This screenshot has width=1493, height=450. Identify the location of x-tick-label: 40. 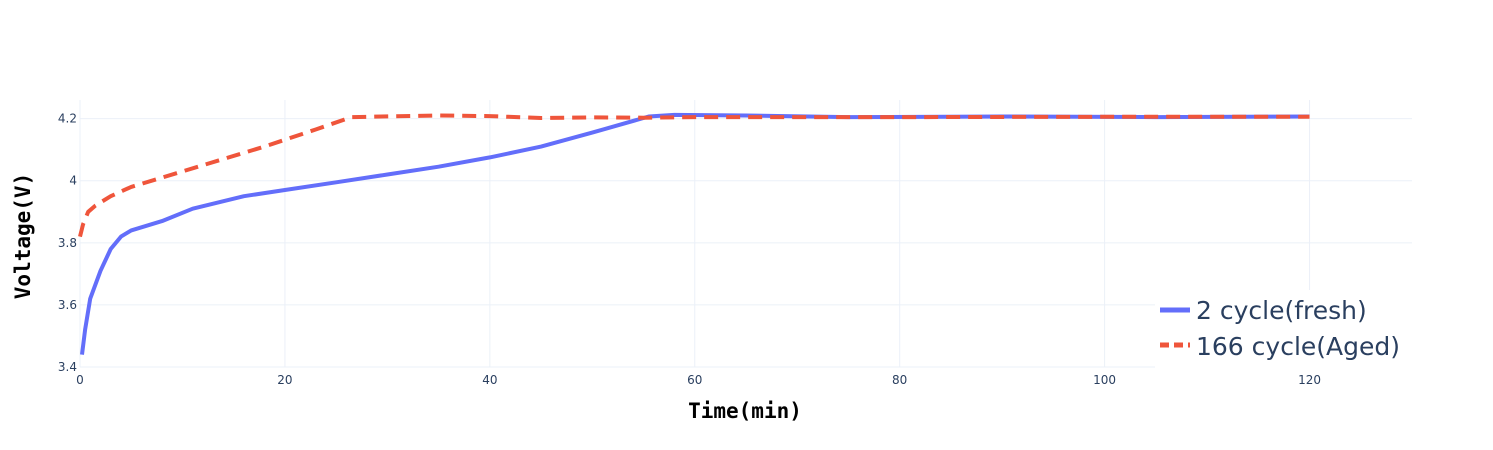
(489, 380).